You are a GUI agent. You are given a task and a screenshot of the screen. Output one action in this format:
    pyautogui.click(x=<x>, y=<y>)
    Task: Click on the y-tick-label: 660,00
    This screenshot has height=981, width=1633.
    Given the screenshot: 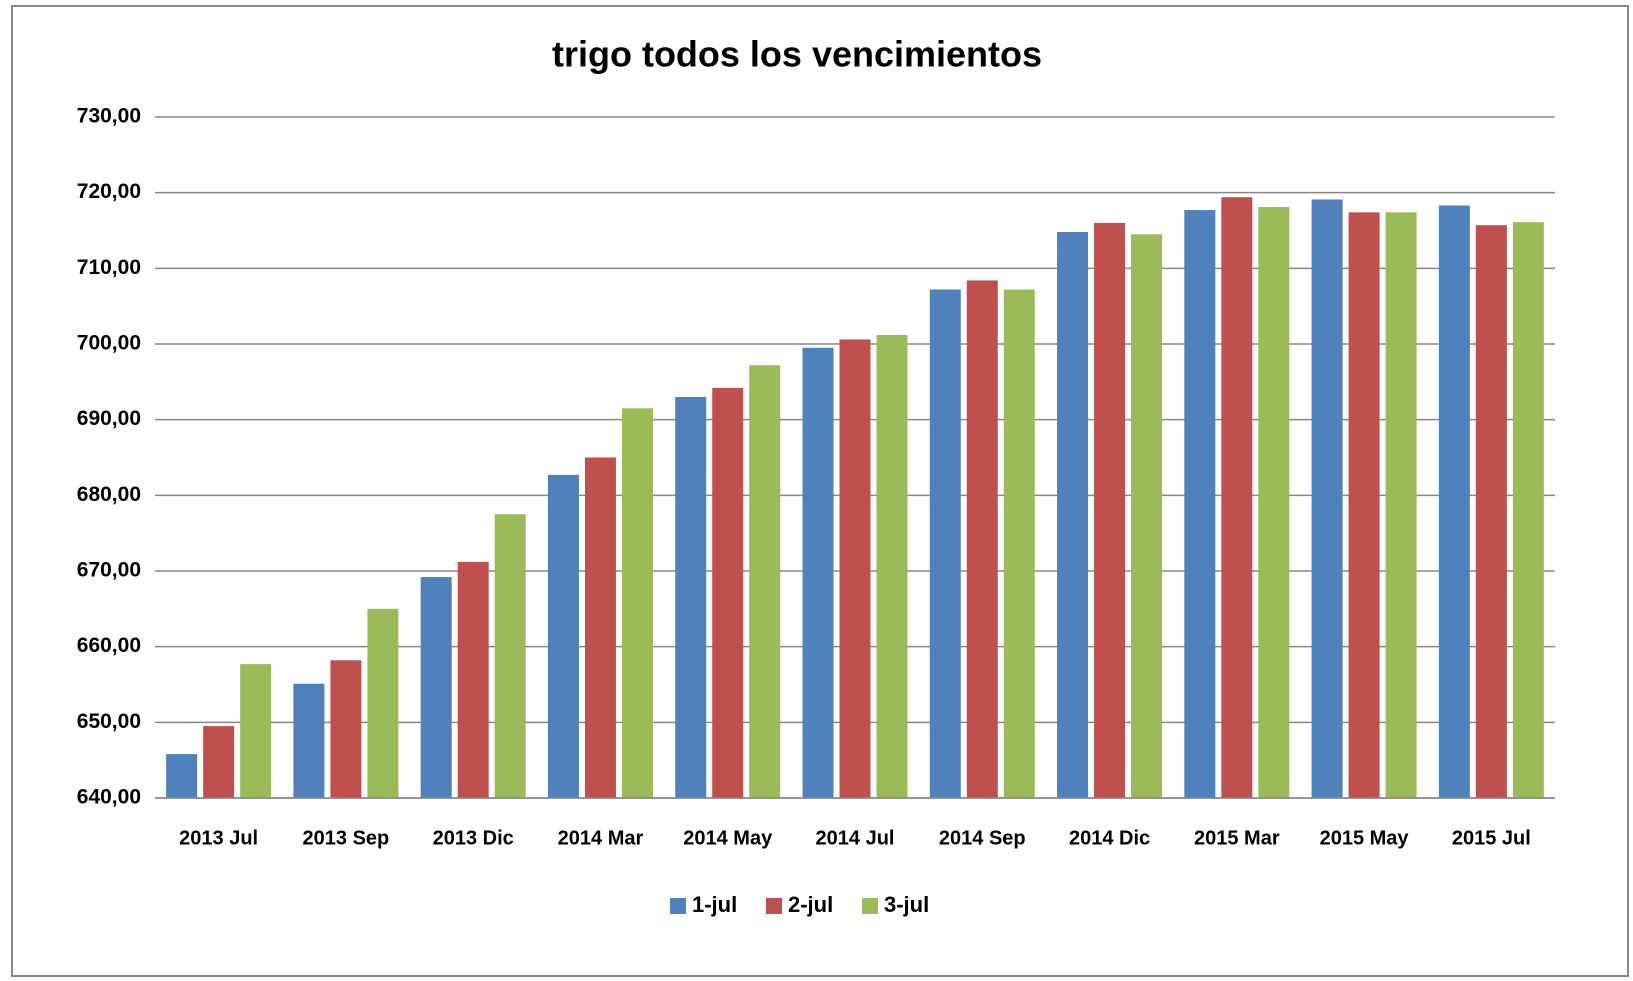 What is the action you would take?
    pyautogui.click(x=109, y=645)
    